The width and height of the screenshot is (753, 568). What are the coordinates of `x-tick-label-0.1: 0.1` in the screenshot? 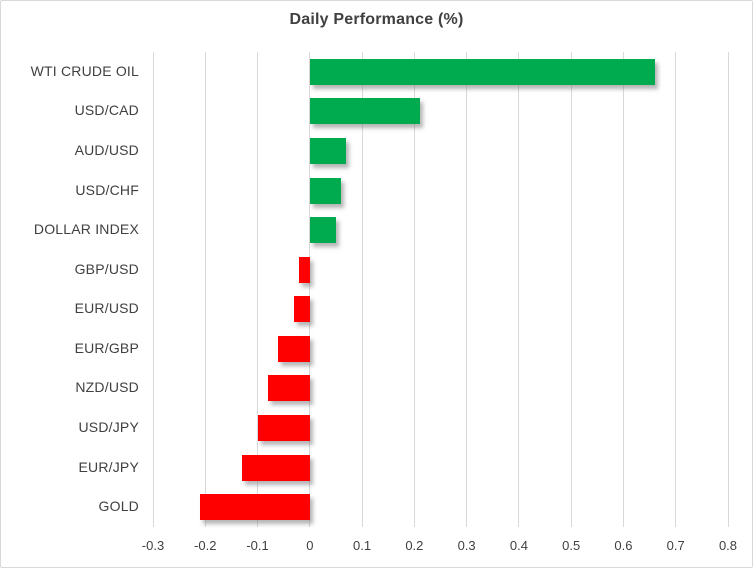 It's located at (362, 545).